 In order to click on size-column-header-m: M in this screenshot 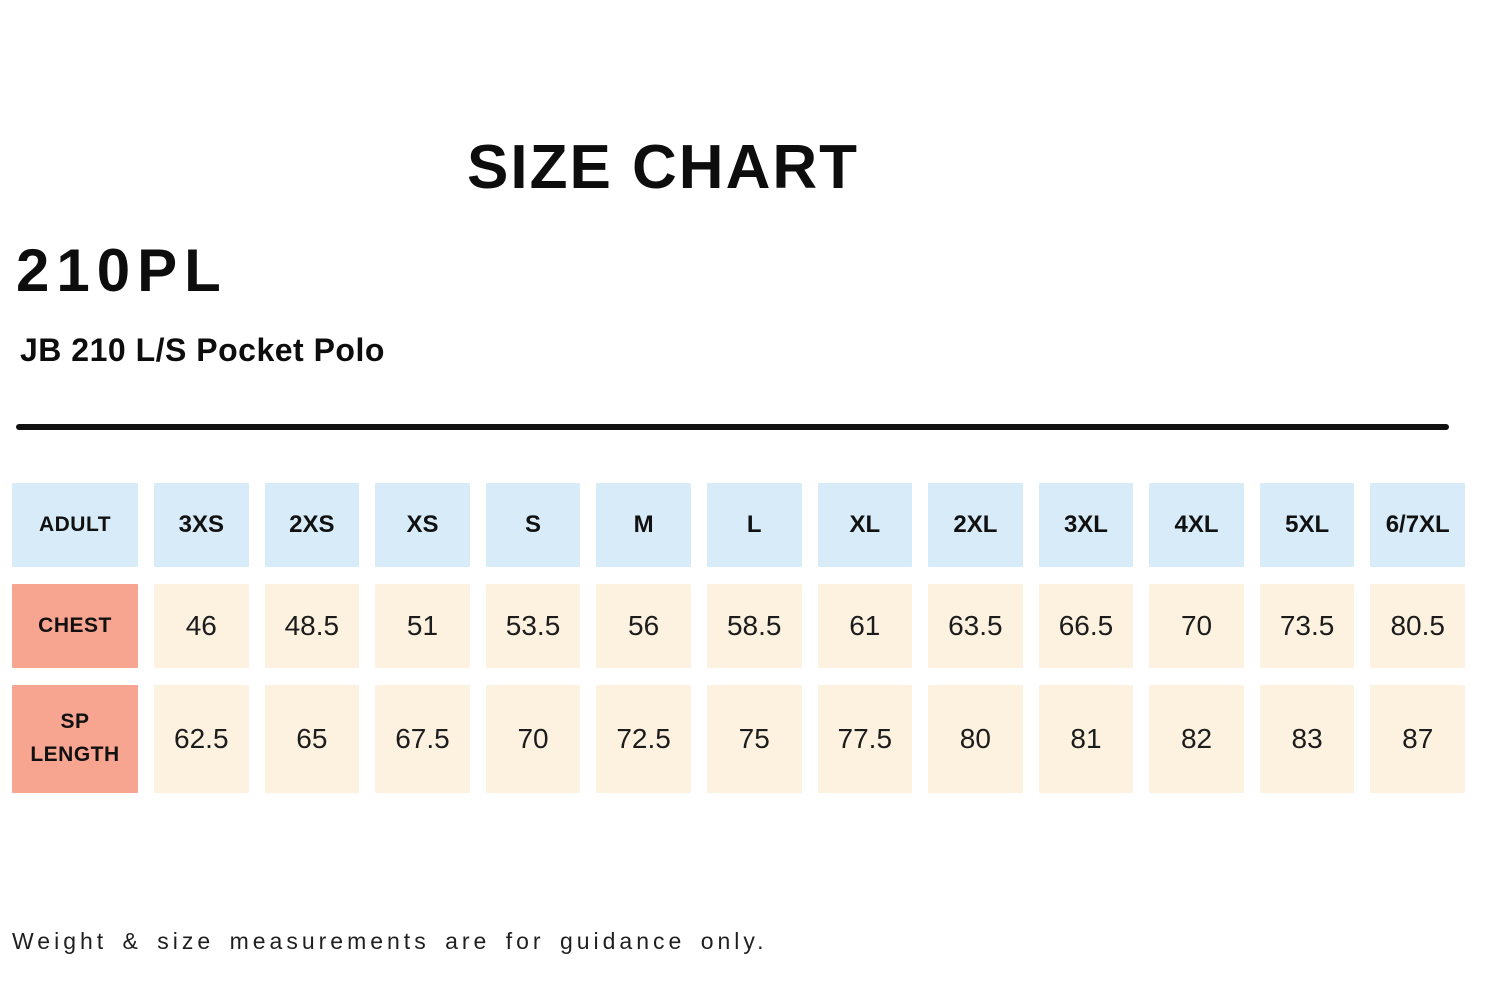, I will do `click(643, 525)`.